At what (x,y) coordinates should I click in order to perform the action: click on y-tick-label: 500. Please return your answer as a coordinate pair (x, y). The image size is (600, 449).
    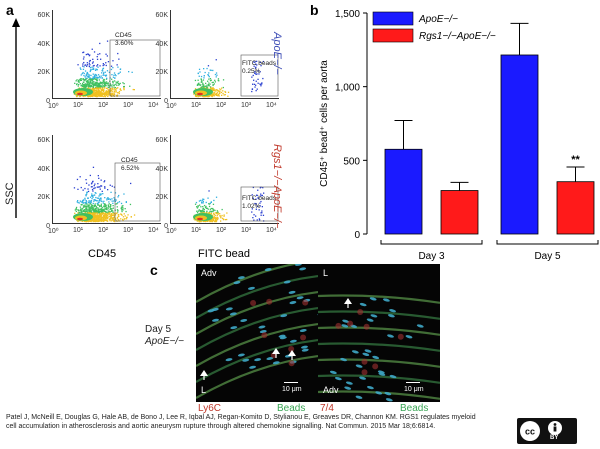
    Looking at the image, I should click on (351, 161).